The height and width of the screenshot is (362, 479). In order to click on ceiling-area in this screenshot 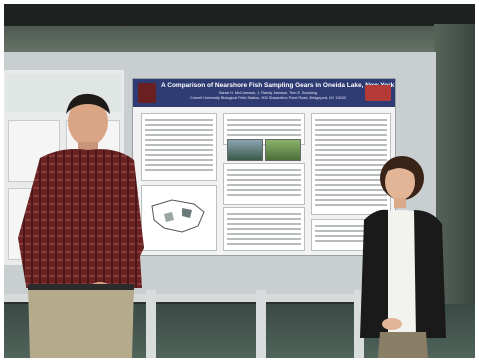, I will do `click(239, 17)`.